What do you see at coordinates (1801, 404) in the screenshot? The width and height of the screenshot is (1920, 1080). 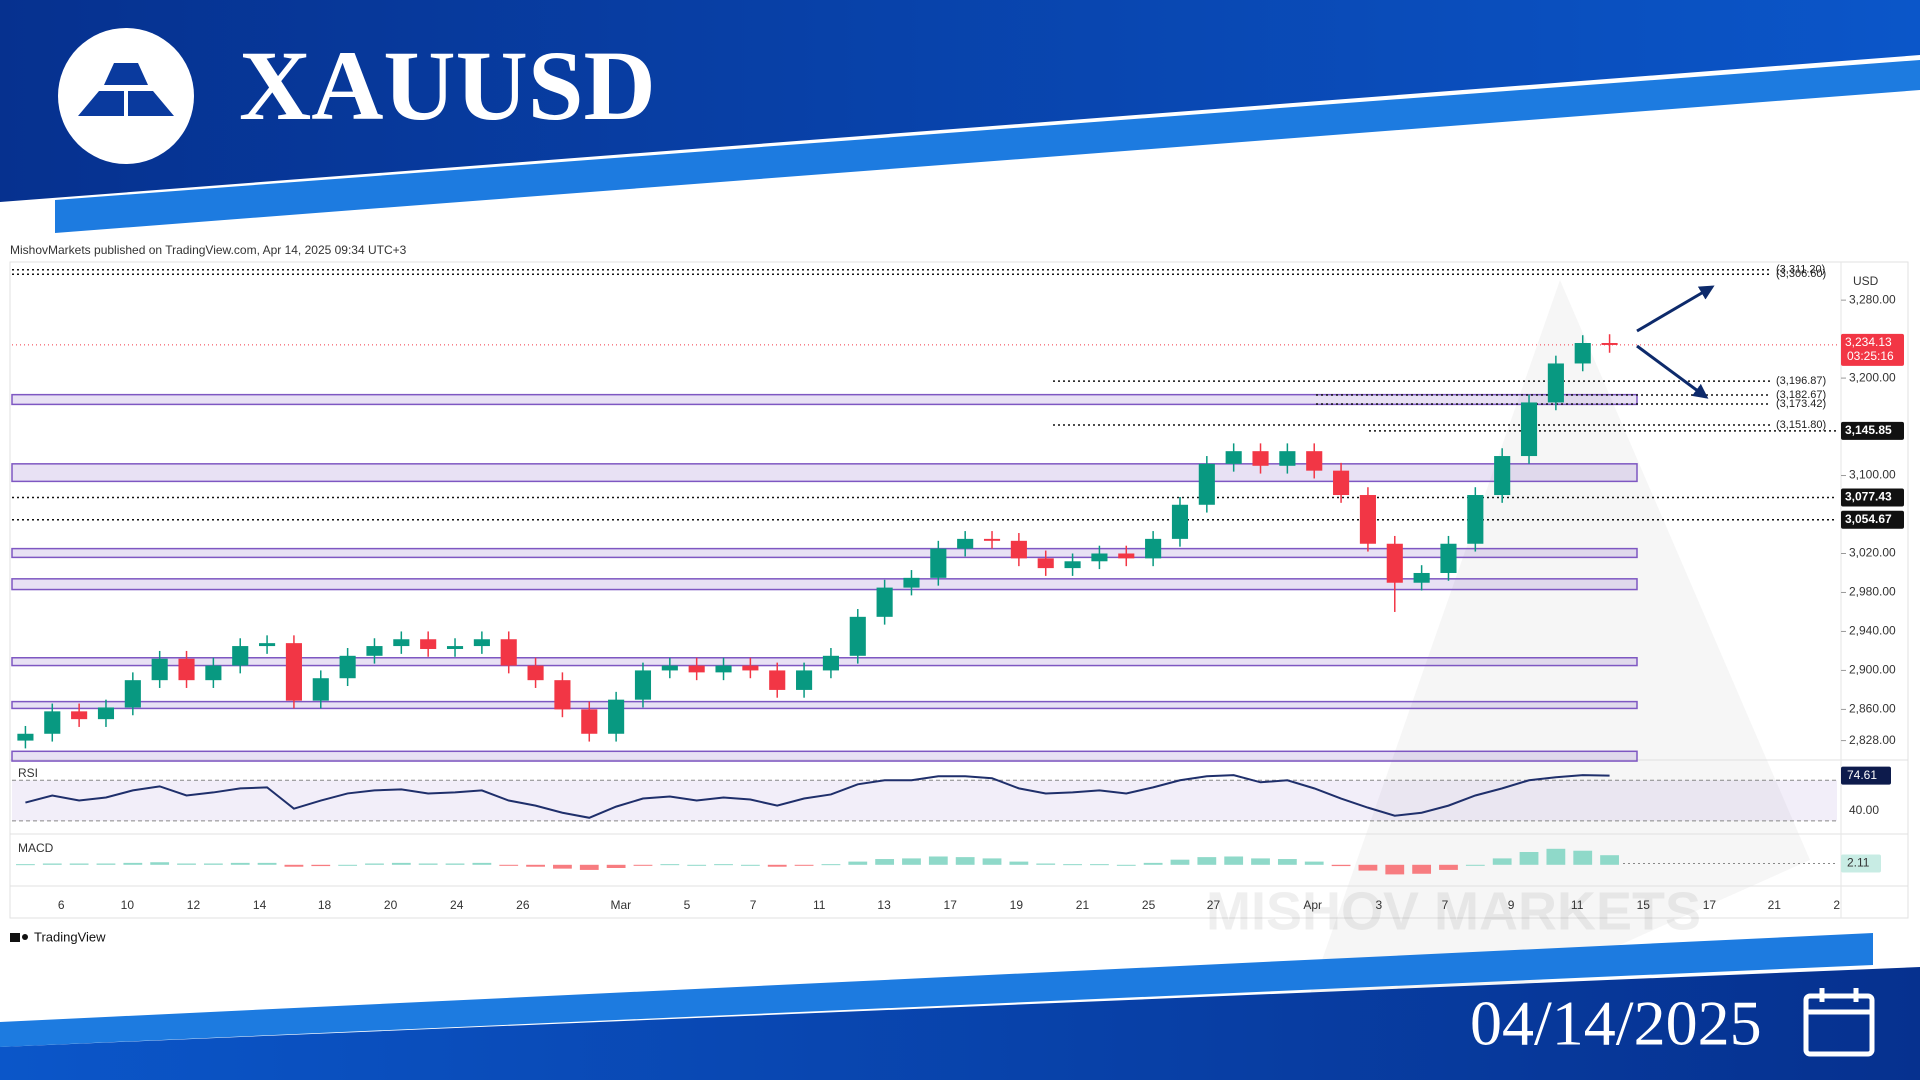 I see `level-label: (3,173.42)` at bounding box center [1801, 404].